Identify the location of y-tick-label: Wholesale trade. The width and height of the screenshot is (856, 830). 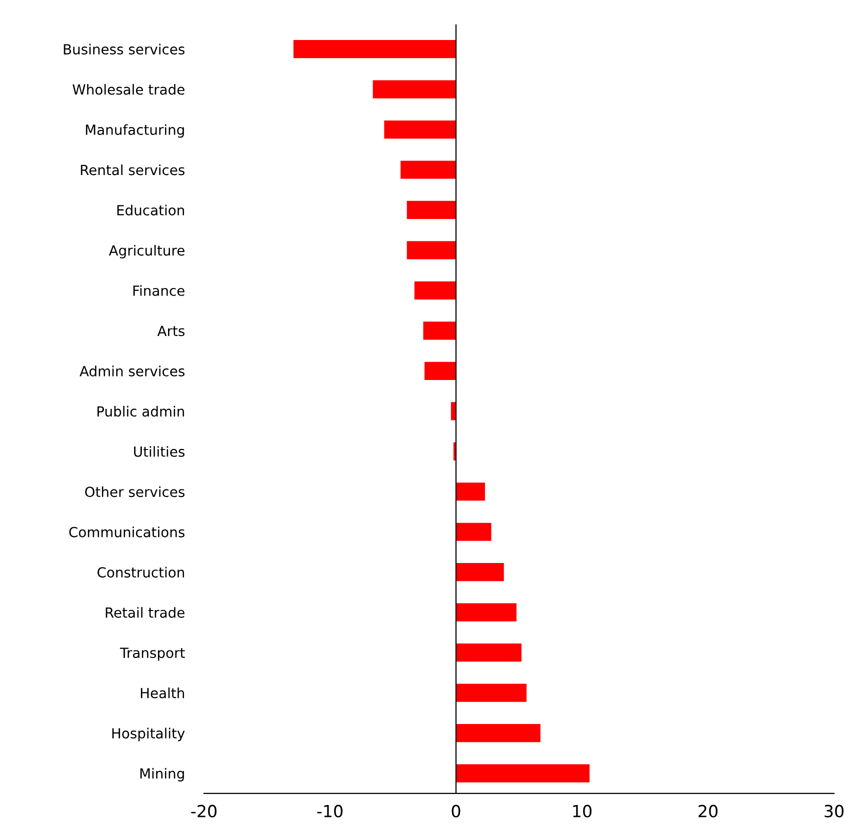
(128, 89).